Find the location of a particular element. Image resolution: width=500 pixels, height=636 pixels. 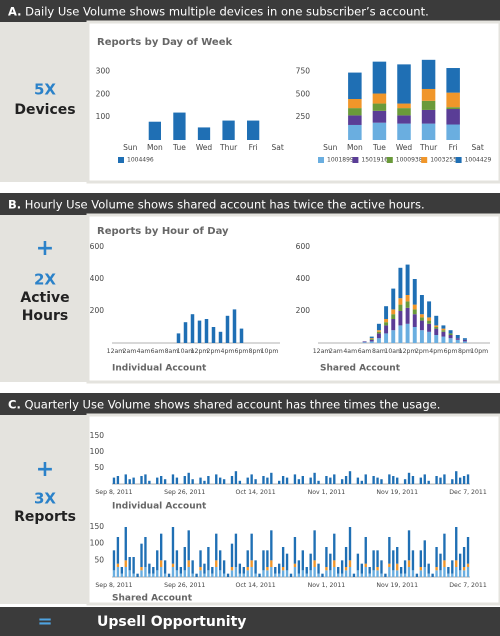

y-tick-label: 750 is located at coordinates (303, 71).